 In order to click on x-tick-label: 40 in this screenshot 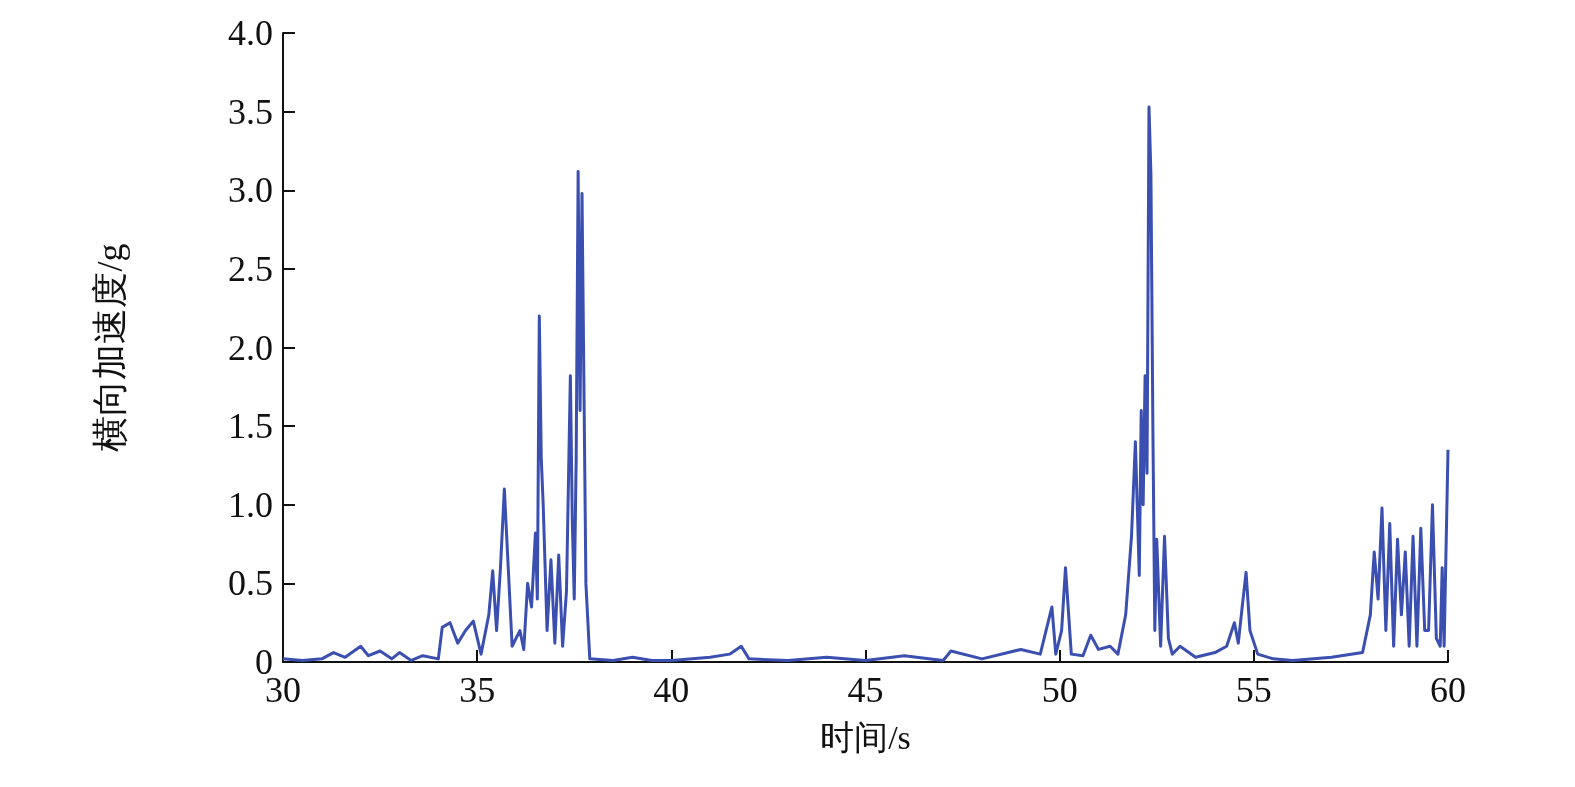, I will do `click(671, 690)`.